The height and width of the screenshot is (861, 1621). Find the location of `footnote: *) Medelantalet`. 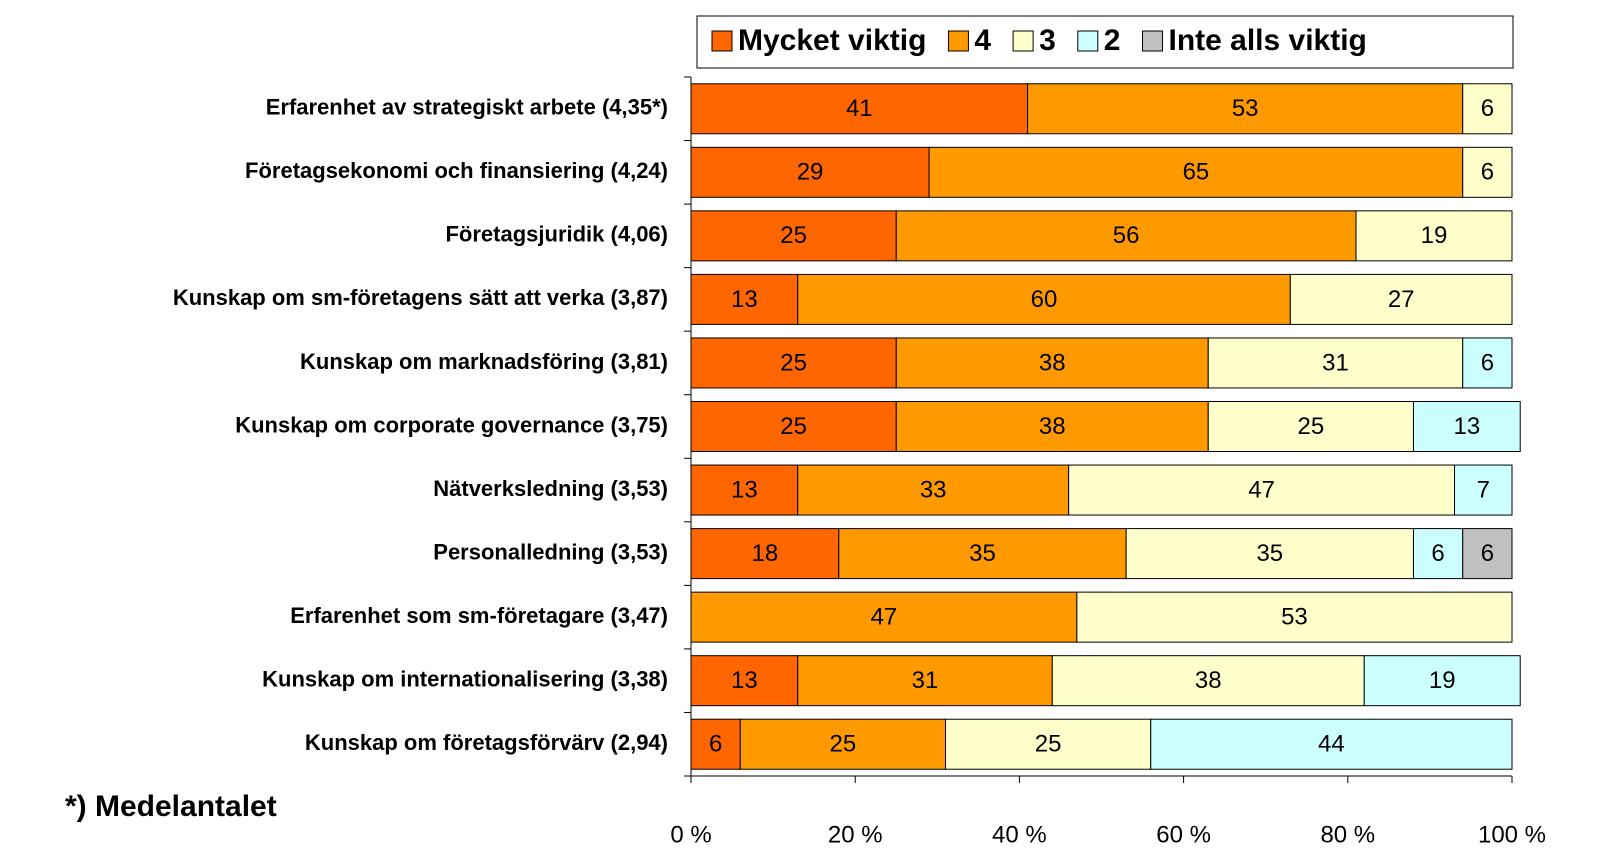

footnote: *) Medelantalet is located at coordinates (171, 806).